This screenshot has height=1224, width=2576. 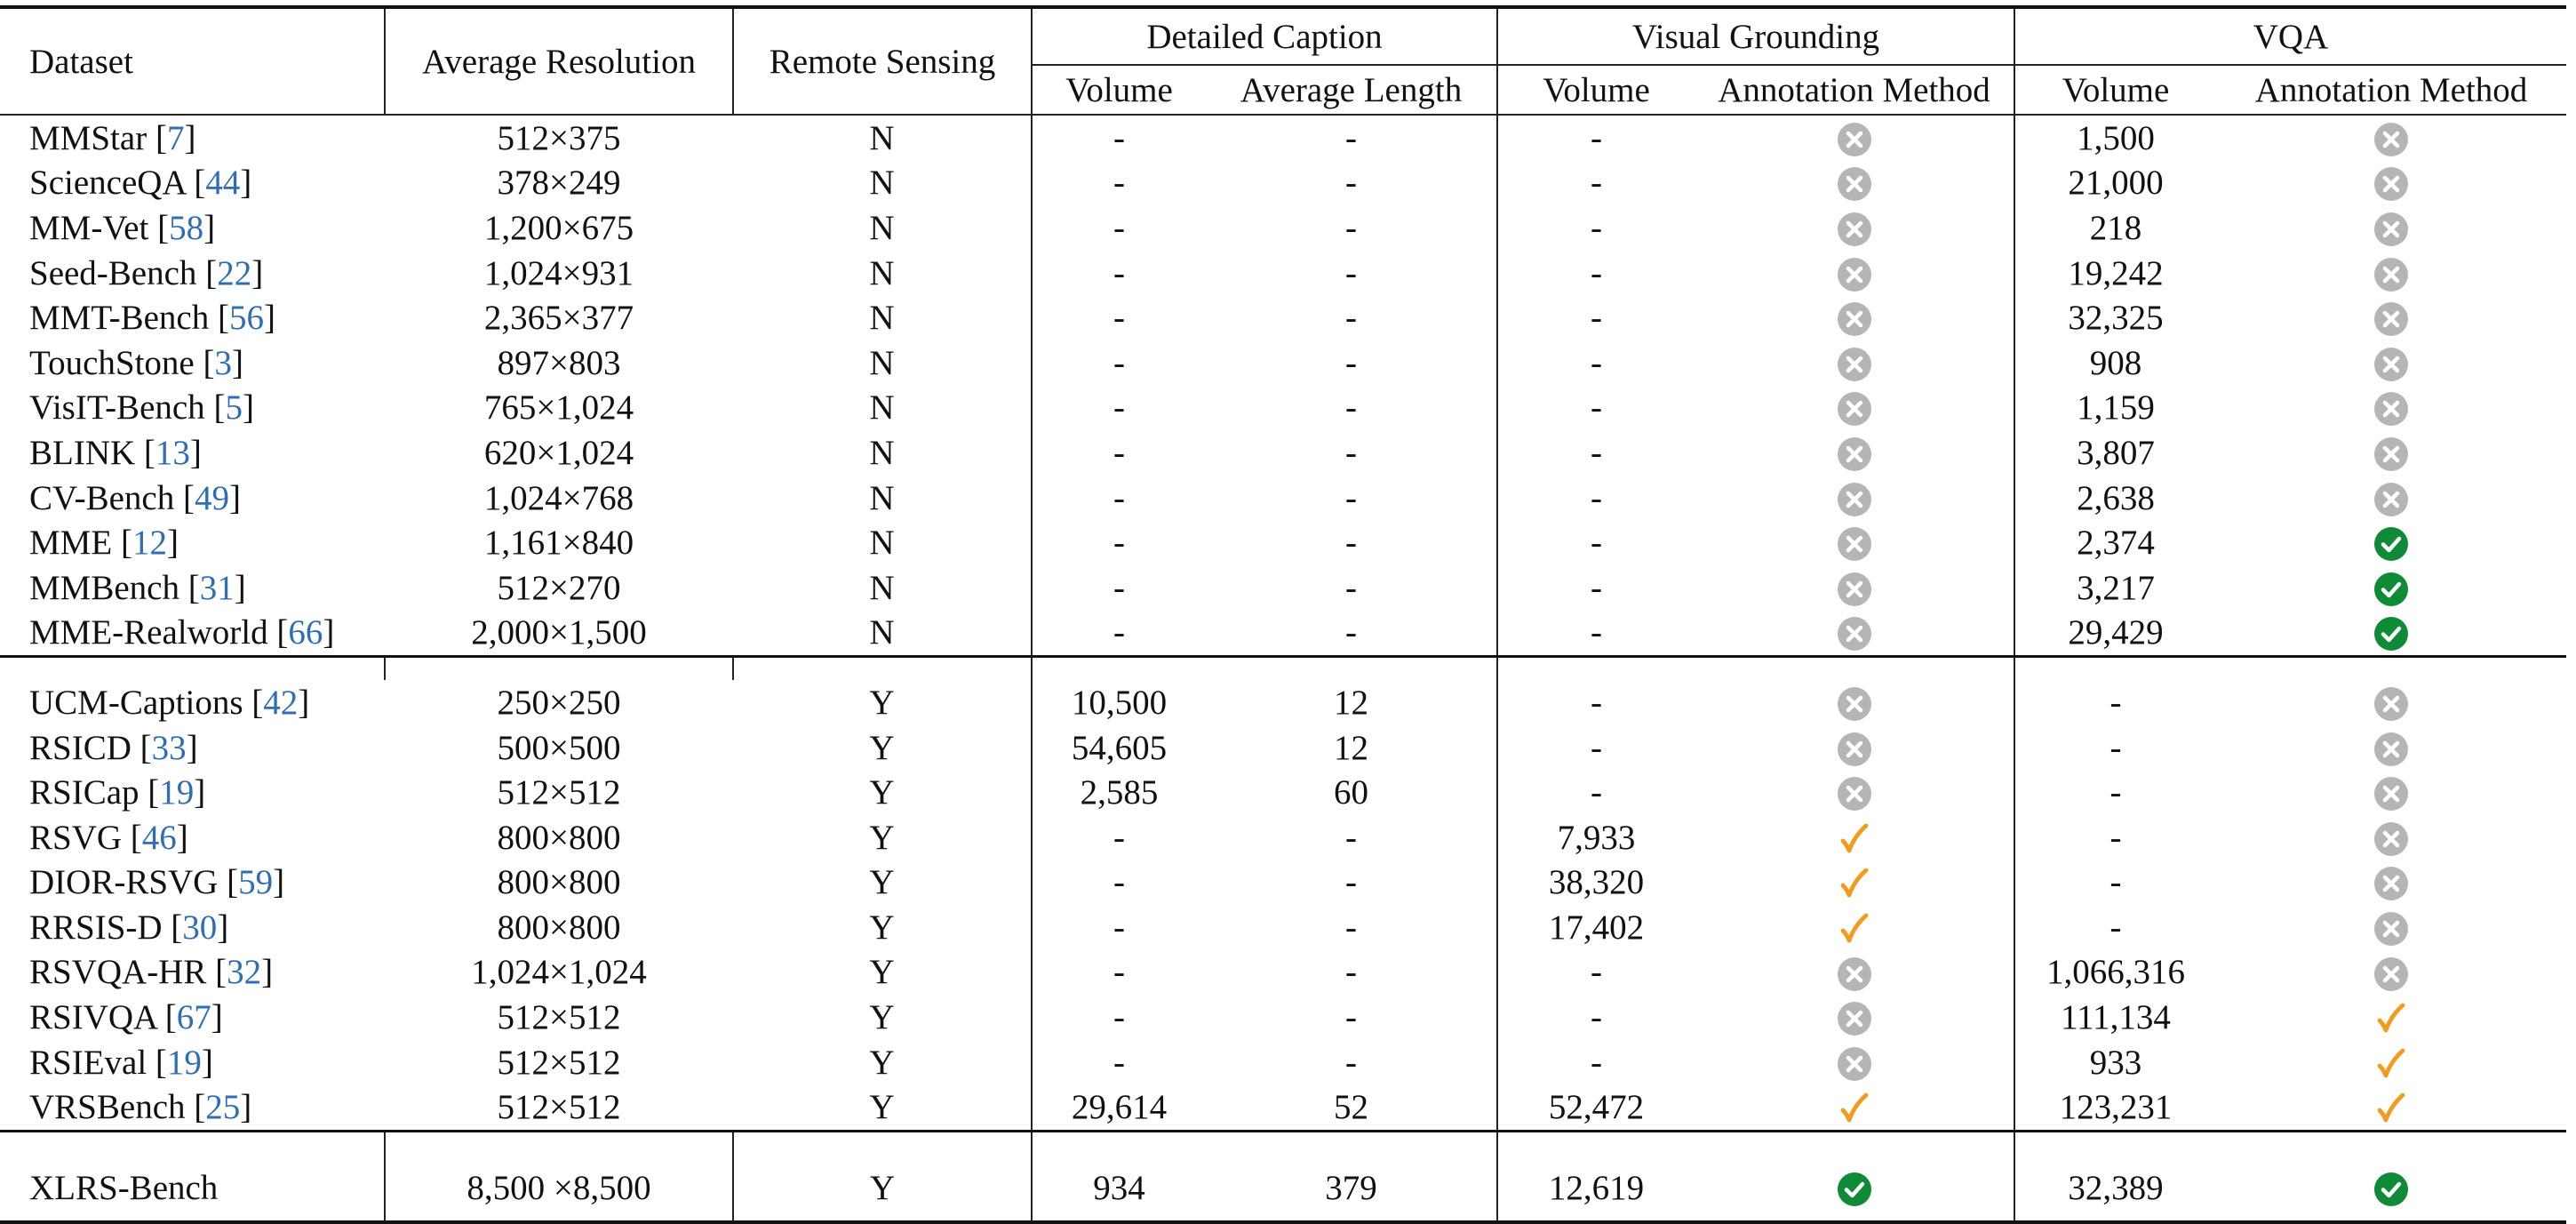 I want to click on cell-resolution: 2,365×377, so click(x=559, y=318).